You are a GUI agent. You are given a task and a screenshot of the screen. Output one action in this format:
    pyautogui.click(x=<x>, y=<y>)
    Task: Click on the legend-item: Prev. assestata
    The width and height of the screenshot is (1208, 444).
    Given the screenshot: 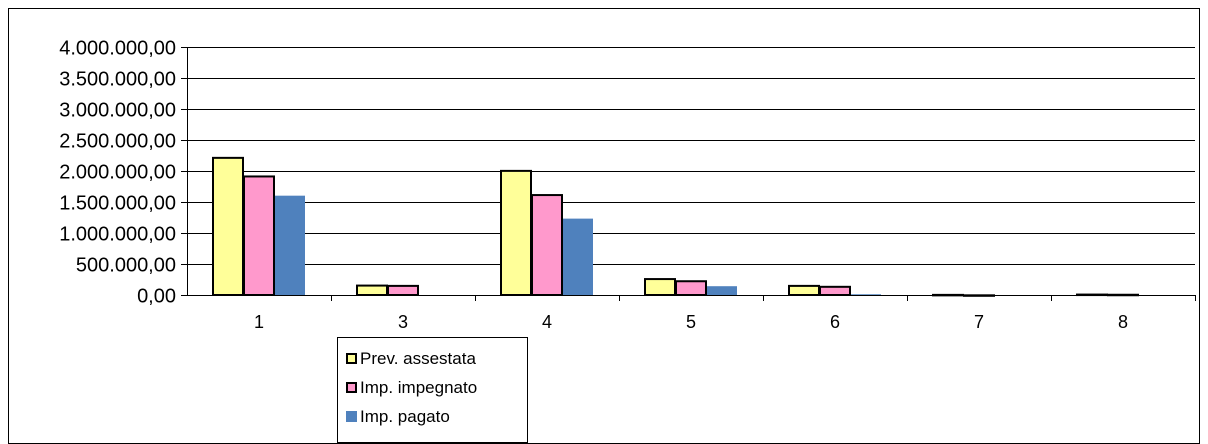 What is the action you would take?
    pyautogui.click(x=436, y=358)
    